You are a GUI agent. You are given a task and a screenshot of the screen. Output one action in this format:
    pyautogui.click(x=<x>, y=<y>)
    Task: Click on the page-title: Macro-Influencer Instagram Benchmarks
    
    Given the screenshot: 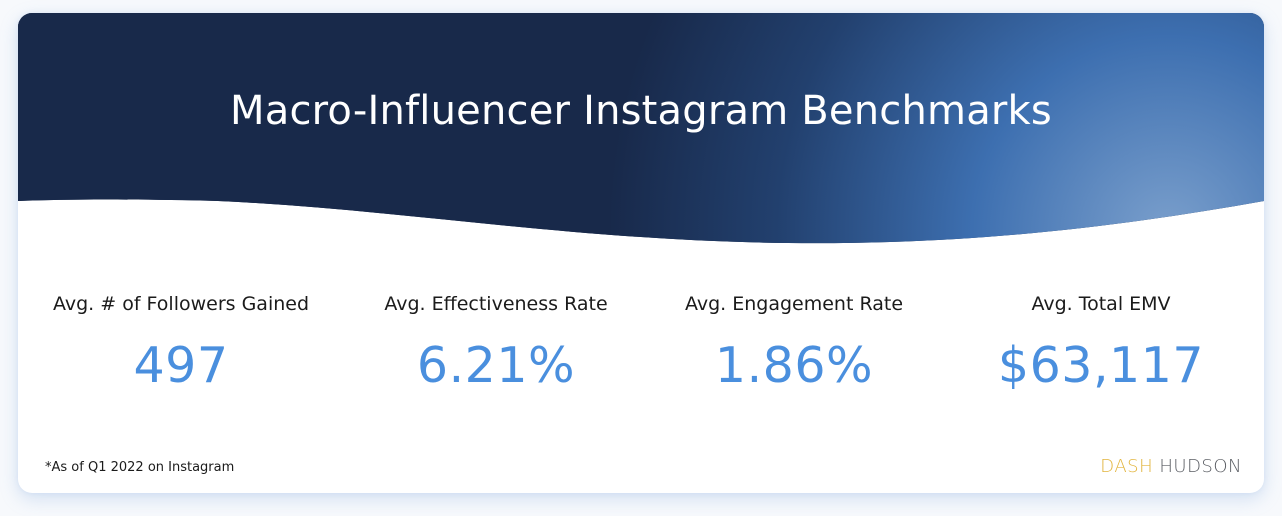 What is the action you would take?
    pyautogui.click(x=641, y=111)
    